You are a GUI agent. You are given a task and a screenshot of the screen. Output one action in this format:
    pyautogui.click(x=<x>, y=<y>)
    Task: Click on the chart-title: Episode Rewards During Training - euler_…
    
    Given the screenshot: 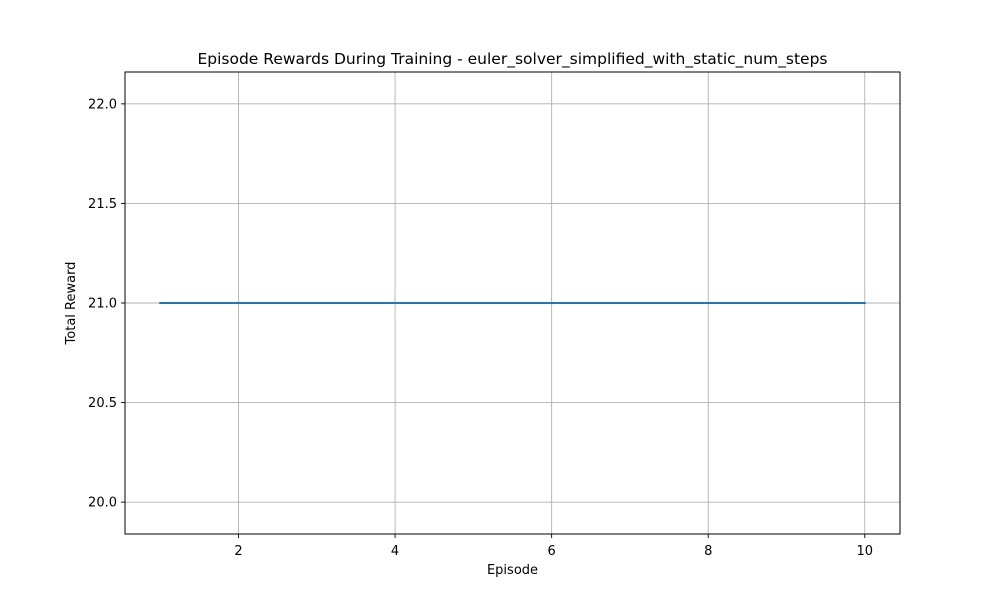 What is the action you would take?
    pyautogui.click(x=512, y=59)
    